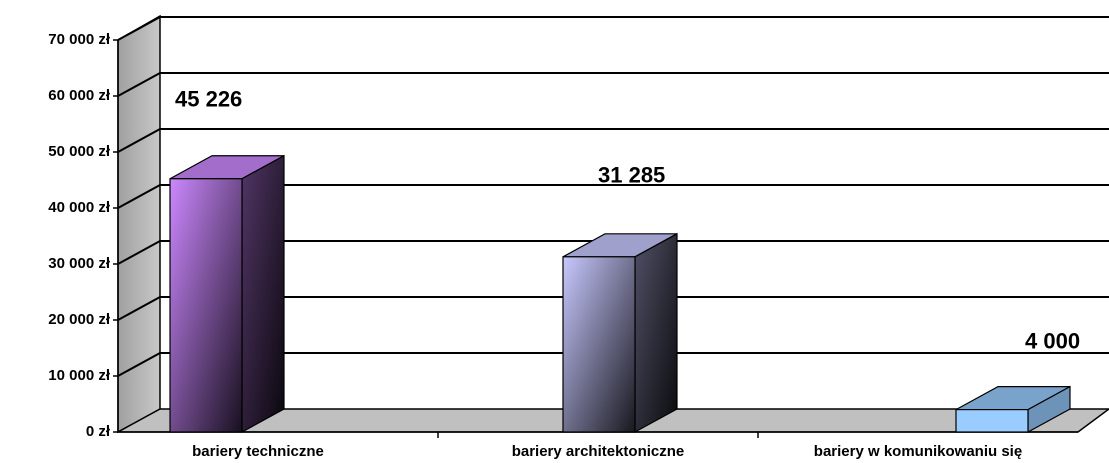  What do you see at coordinates (139, 224) in the screenshot?
I see `side-wall` at bounding box center [139, 224].